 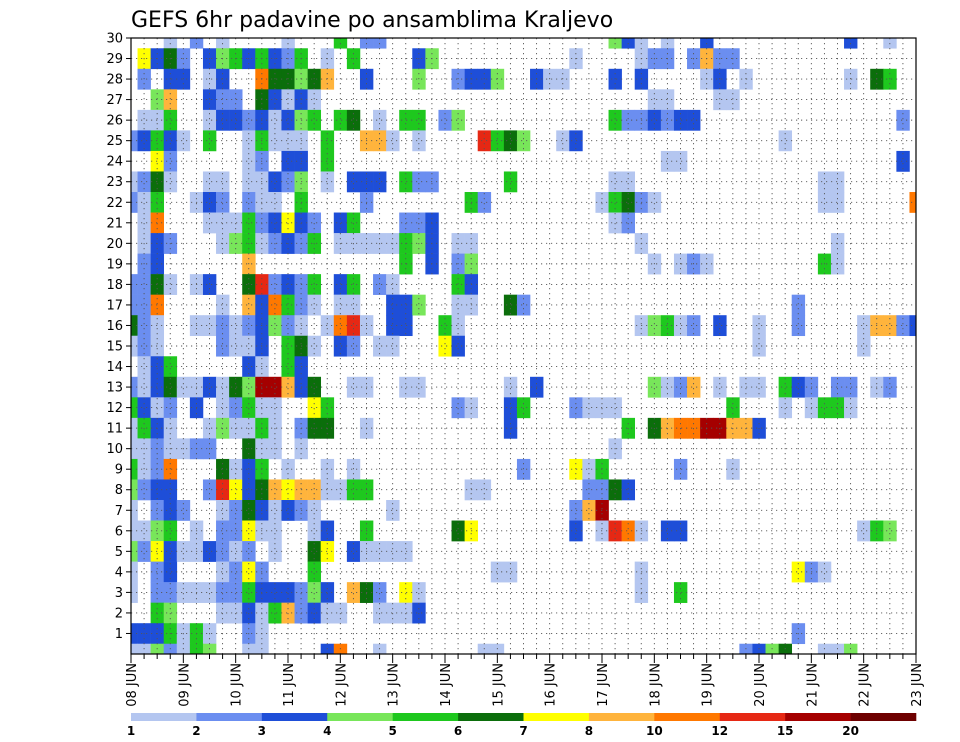 I want to click on y-tick-label: 2, so click(x=119, y=613).